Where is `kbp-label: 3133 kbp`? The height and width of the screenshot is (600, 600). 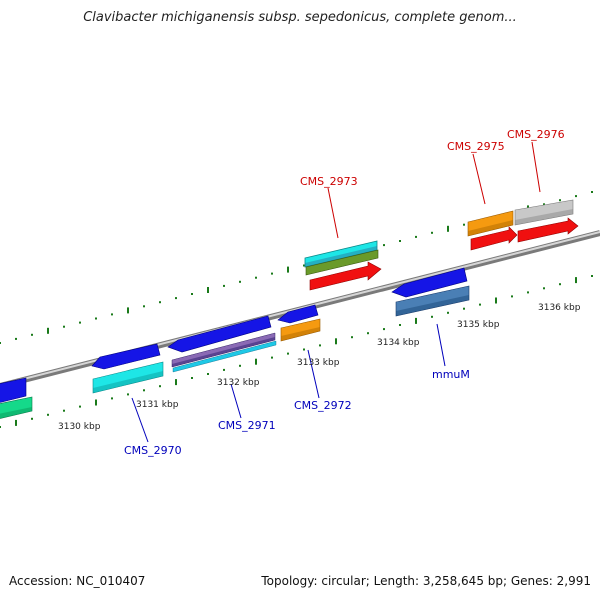 kbp-label: 3133 kbp is located at coordinates (318, 363).